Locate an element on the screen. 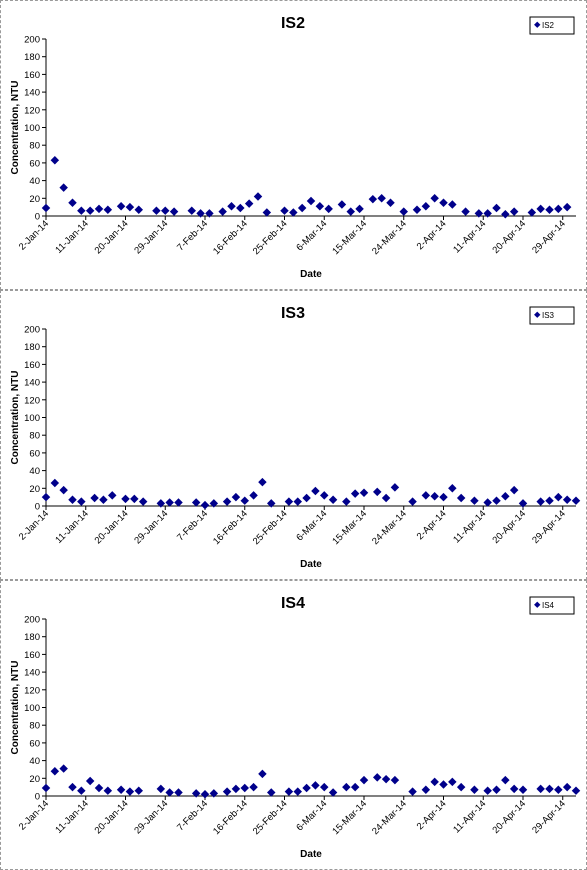 Image resolution: width=587 pixels, height=870 pixels. x-tick-label: 6-Mar-14 is located at coordinates (311, 815).